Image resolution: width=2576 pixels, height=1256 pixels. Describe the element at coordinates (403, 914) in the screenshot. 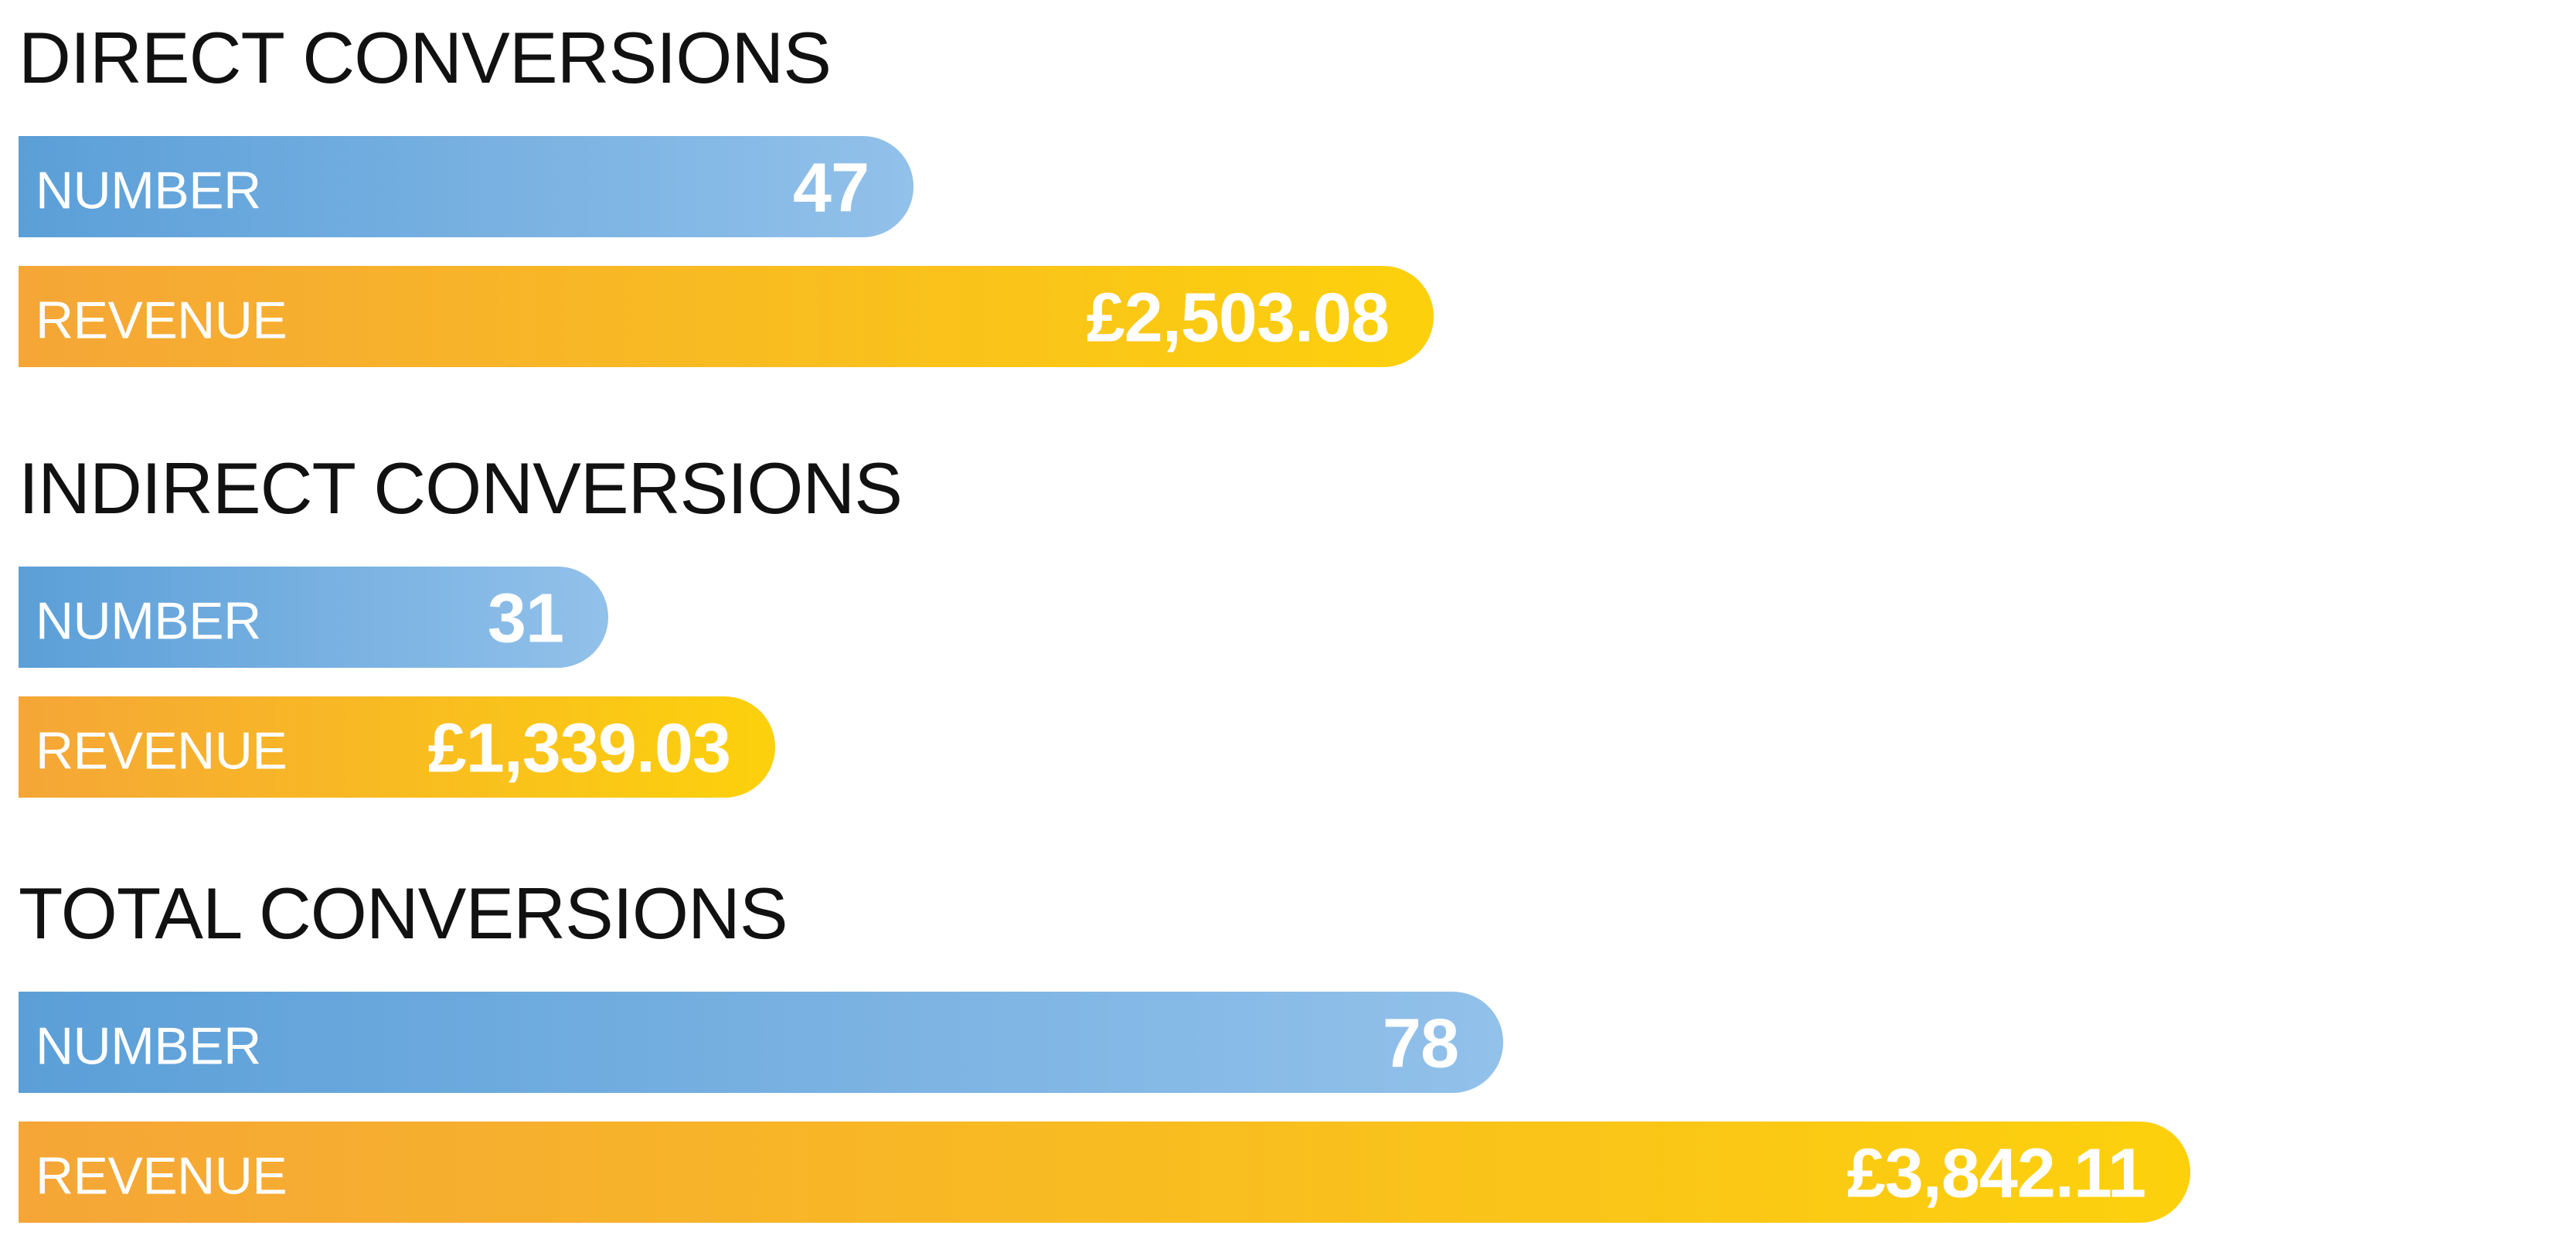

I see `group-title: TOTAL CONVERSIONS` at that location.